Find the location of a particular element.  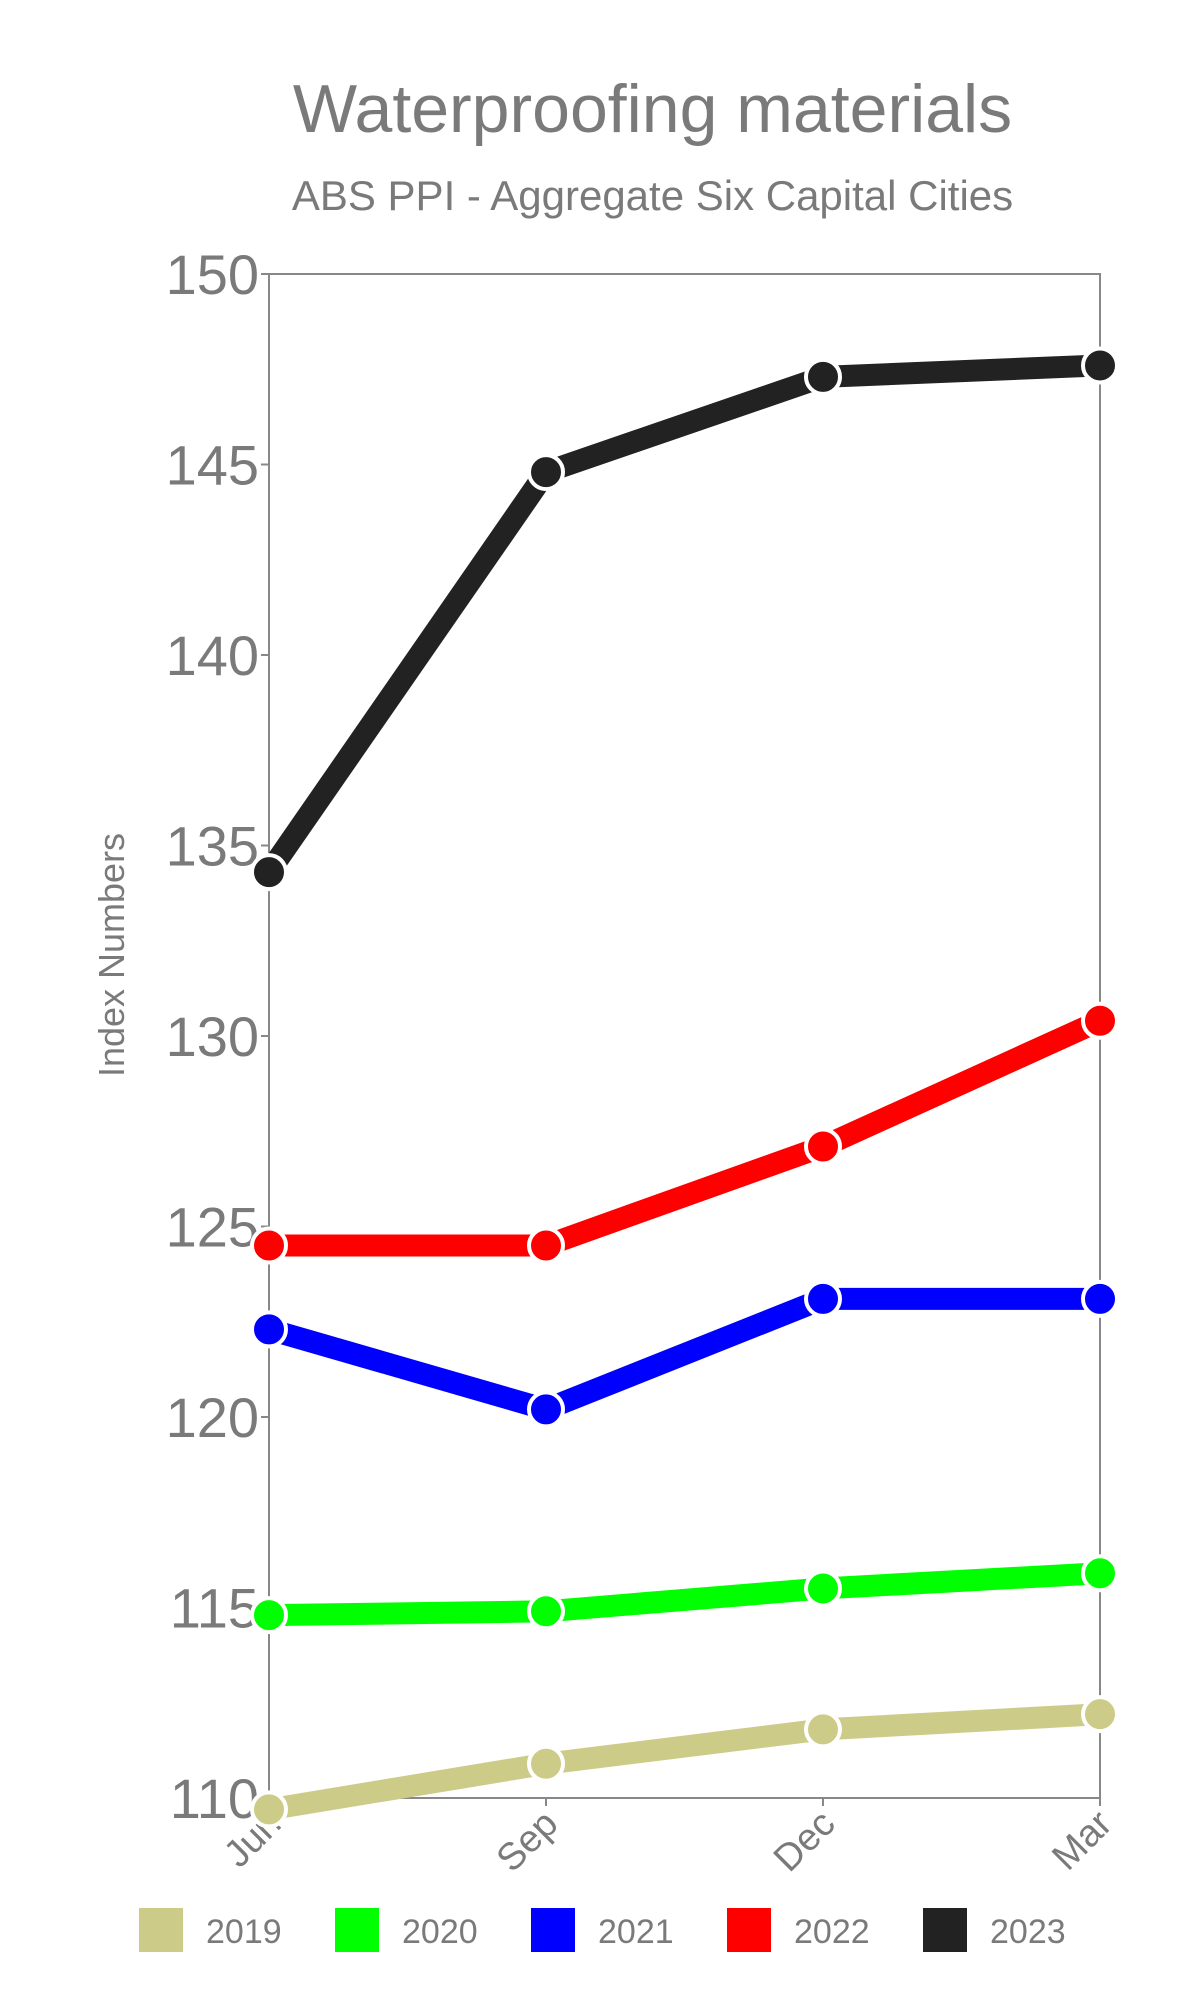

y-tick-label: 130 is located at coordinates (212, 1036).